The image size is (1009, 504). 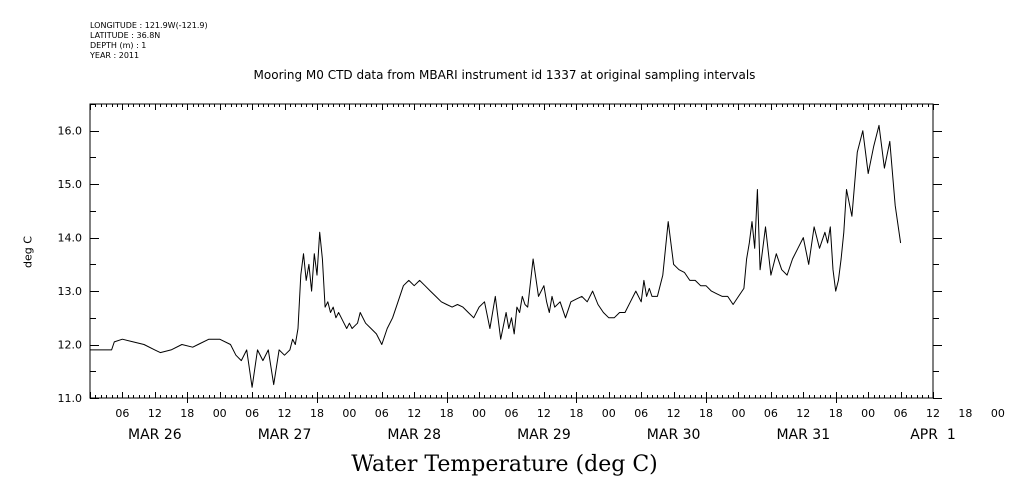 What do you see at coordinates (70, 238) in the screenshot?
I see `y-tick-label: 14.0` at bounding box center [70, 238].